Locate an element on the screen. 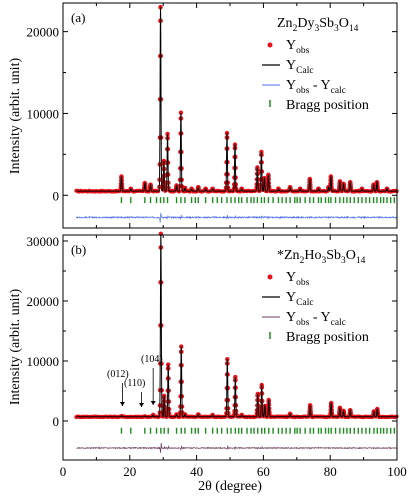  x-tick-label: 60 is located at coordinates (263, 471).